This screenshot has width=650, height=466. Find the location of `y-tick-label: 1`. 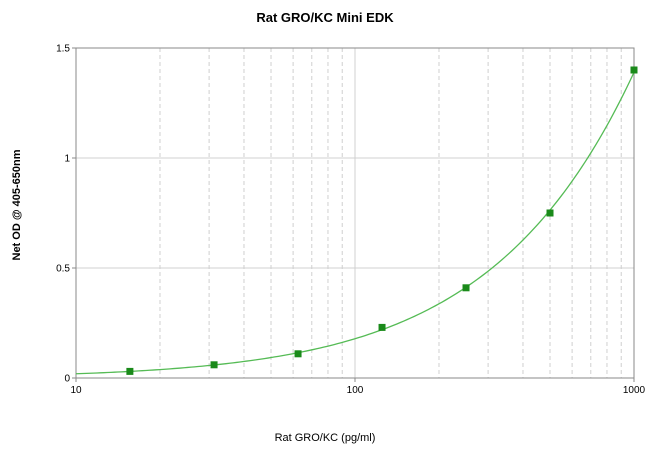

y-tick-label: 1 is located at coordinates (67, 159).